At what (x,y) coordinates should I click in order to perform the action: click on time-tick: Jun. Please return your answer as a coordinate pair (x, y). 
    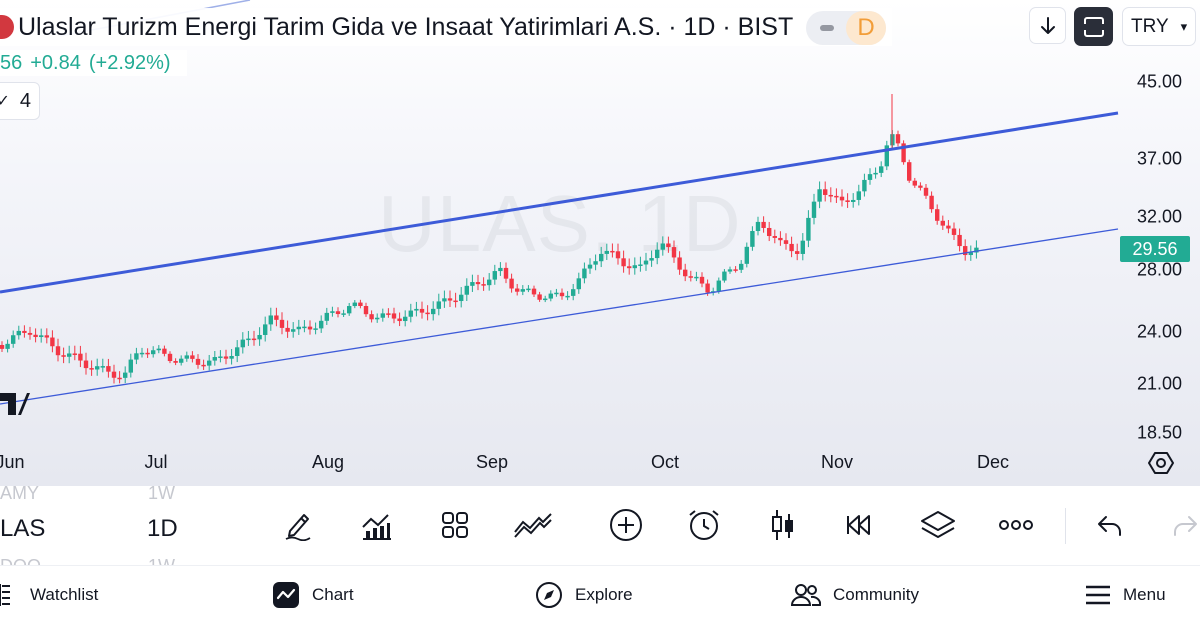
    Looking at the image, I should click on (12, 462).